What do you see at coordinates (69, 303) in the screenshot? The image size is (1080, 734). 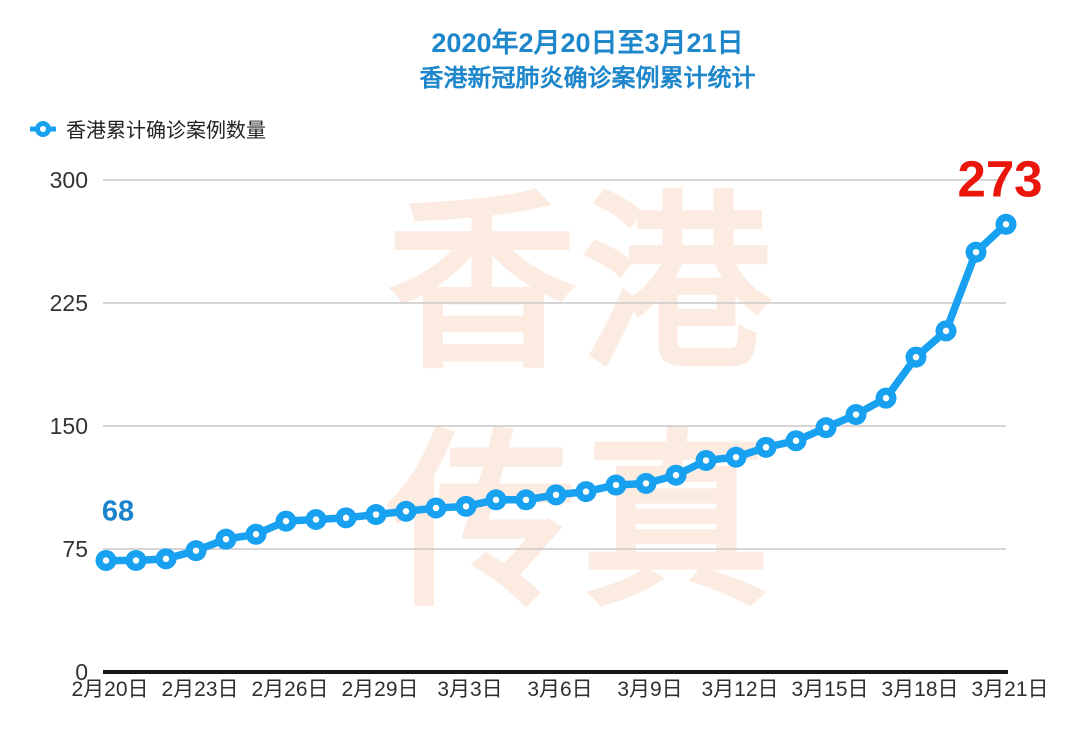 I see `y-tick-label: 225` at bounding box center [69, 303].